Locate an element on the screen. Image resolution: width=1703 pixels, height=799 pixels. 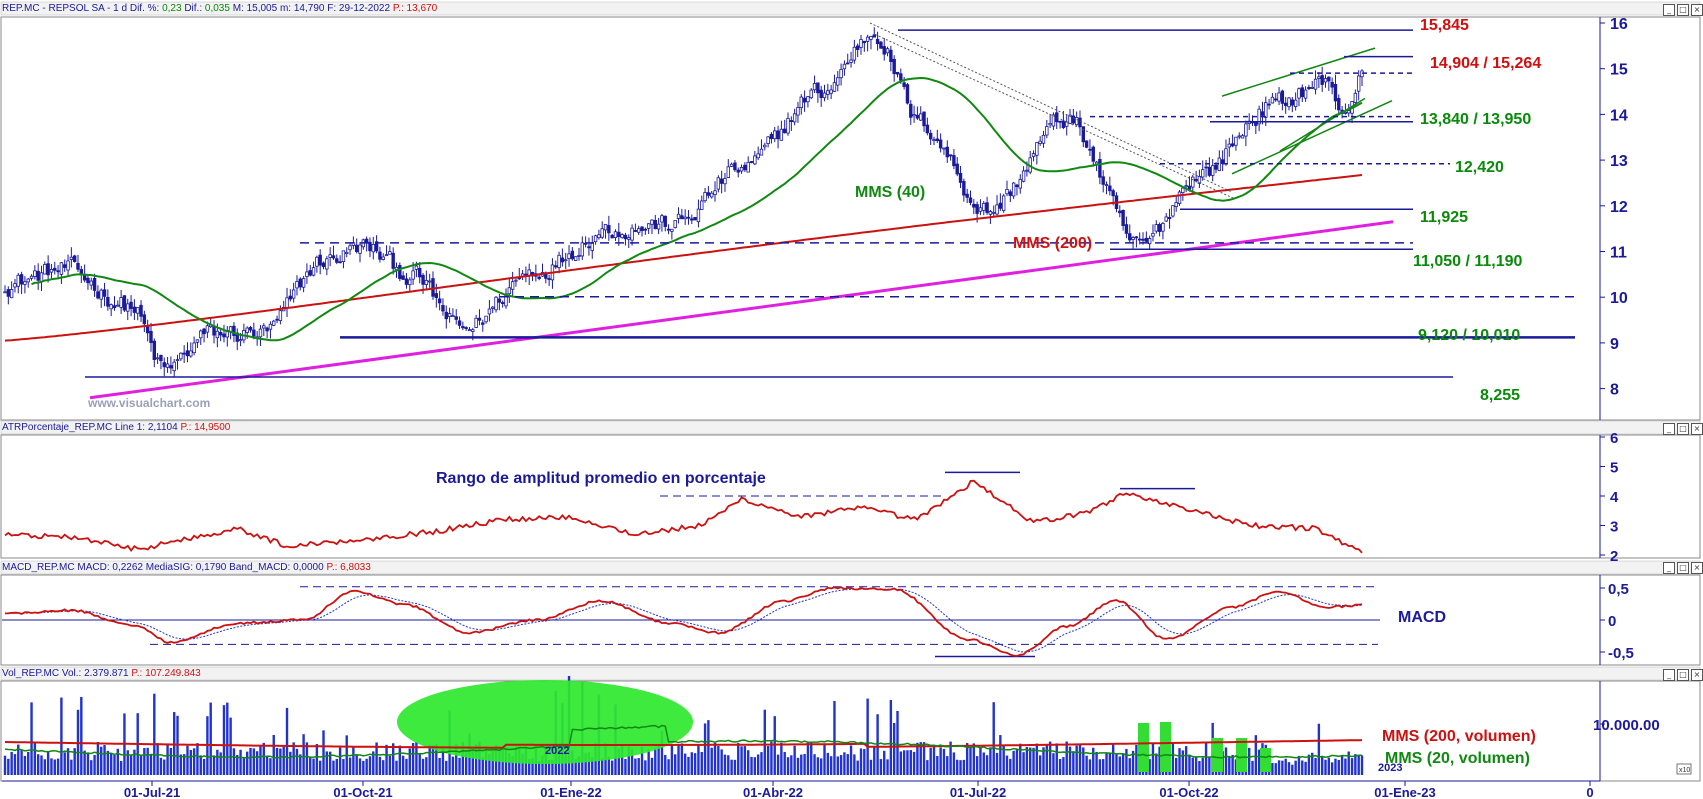
period-label: 1 d is located at coordinates (120, 8).